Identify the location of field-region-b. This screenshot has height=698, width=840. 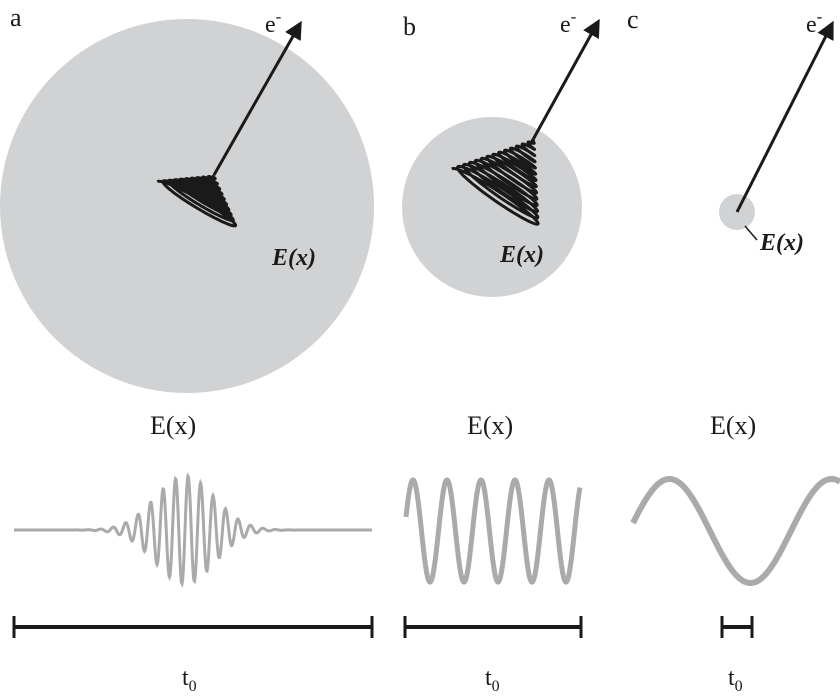
(492, 207).